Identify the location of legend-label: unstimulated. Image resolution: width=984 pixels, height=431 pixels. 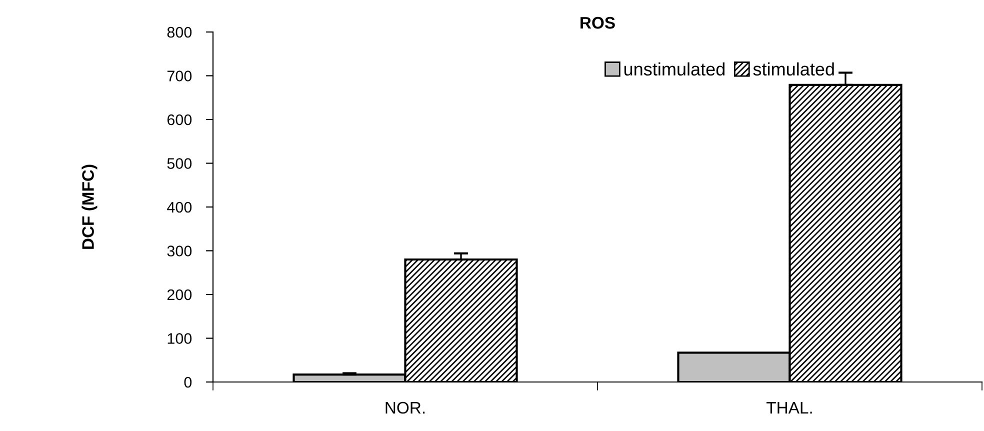
(674, 69).